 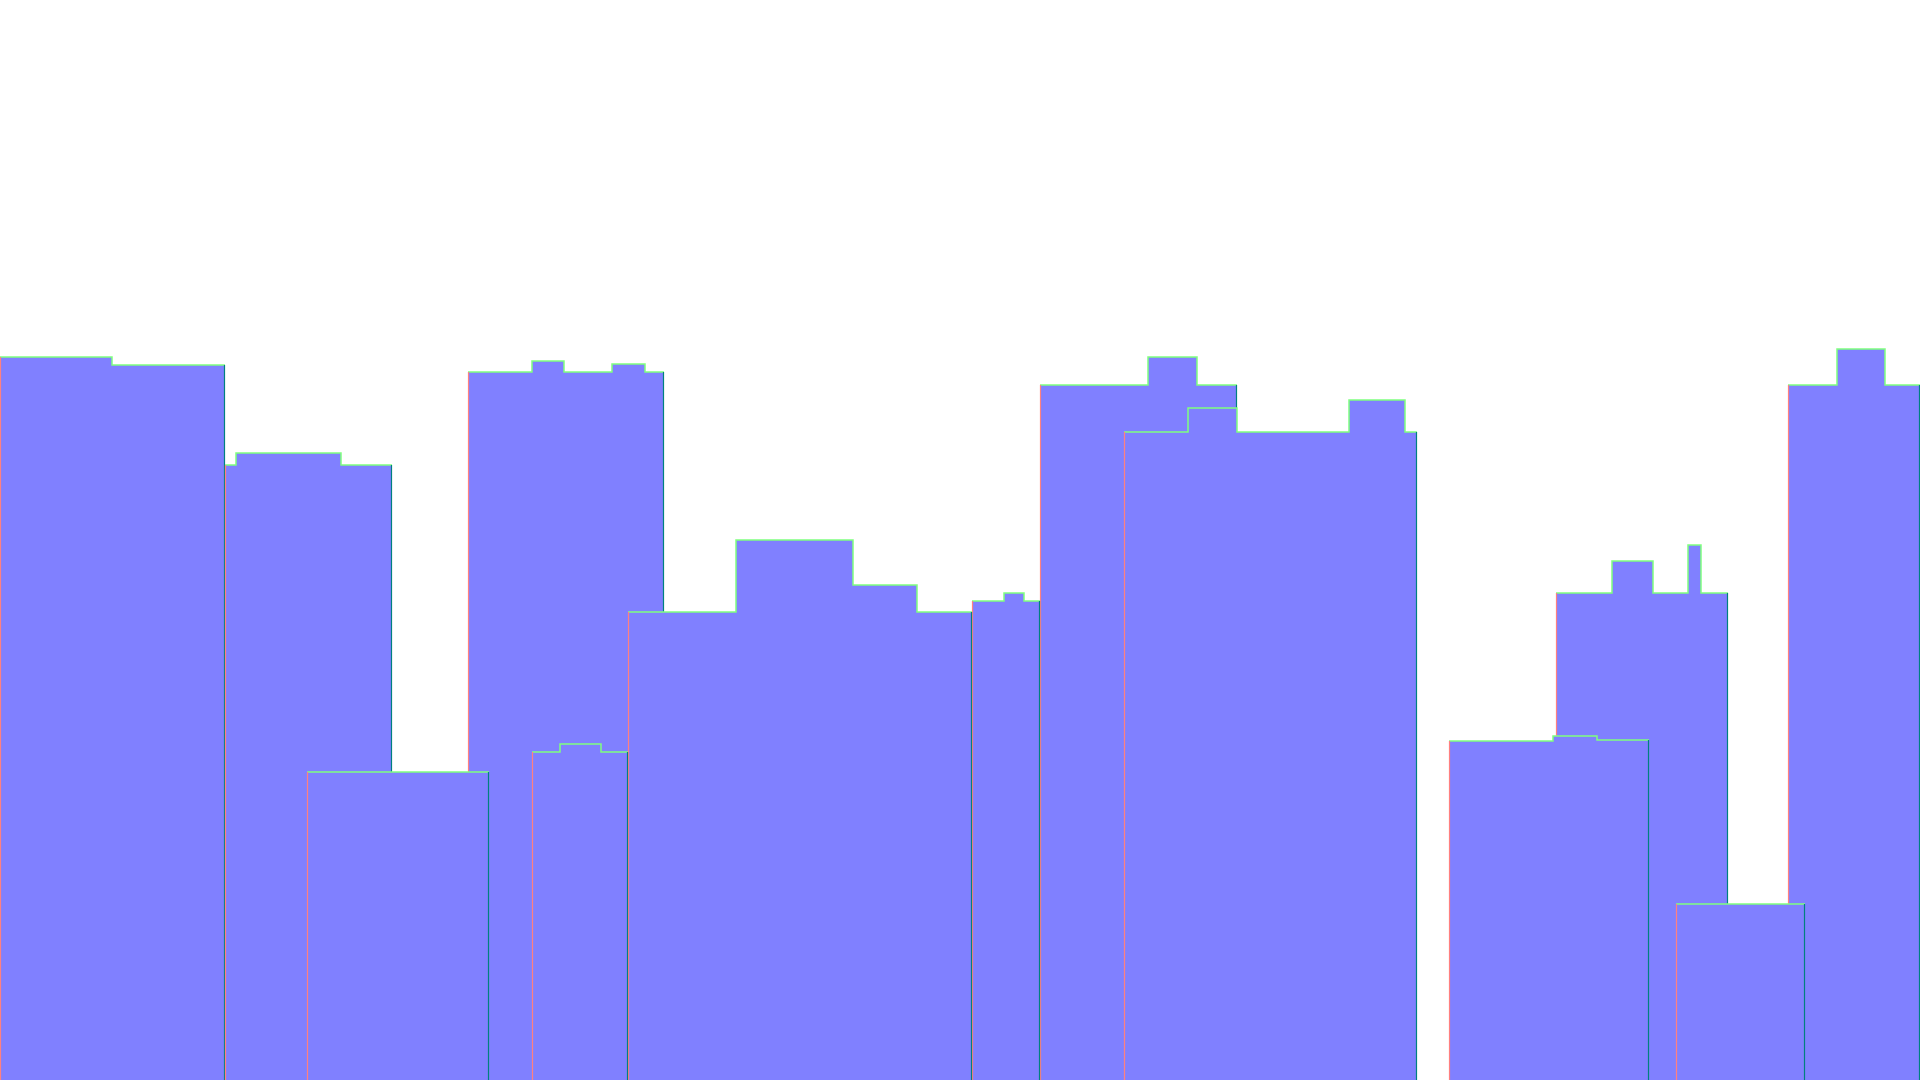 What do you see at coordinates (566, 366) in the screenshot?
I see `building-3-roofline` at bounding box center [566, 366].